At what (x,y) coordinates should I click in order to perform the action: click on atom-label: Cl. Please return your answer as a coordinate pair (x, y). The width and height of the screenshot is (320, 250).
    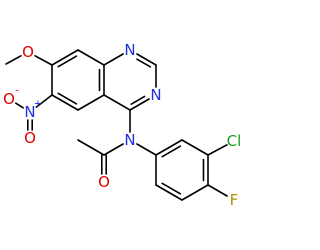
    Looking at the image, I should click on (234, 141).